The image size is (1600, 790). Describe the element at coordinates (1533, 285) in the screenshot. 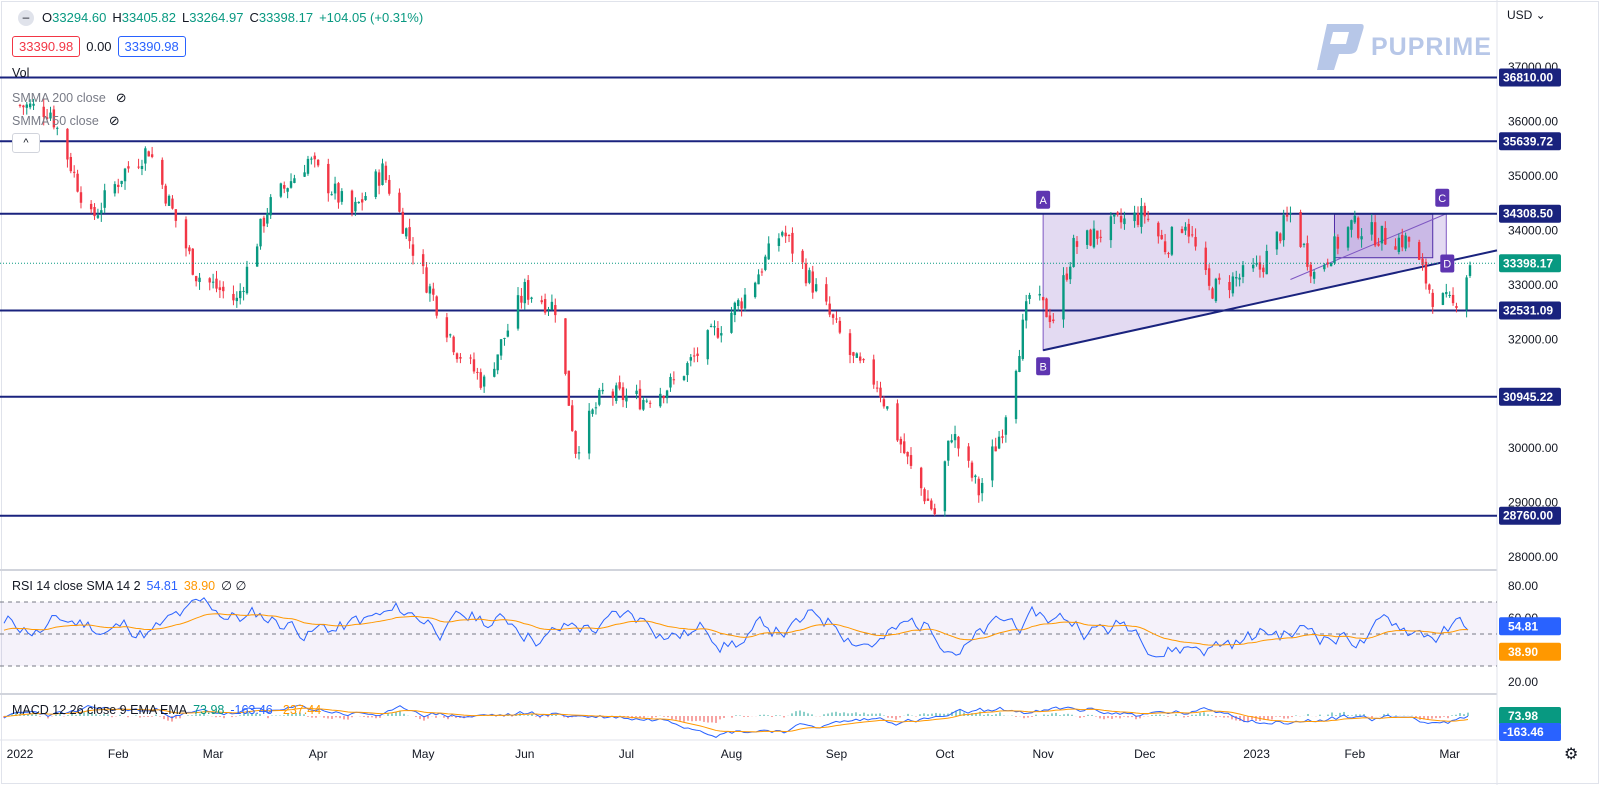

I see `price-tick-label: 33000.00` at that location.